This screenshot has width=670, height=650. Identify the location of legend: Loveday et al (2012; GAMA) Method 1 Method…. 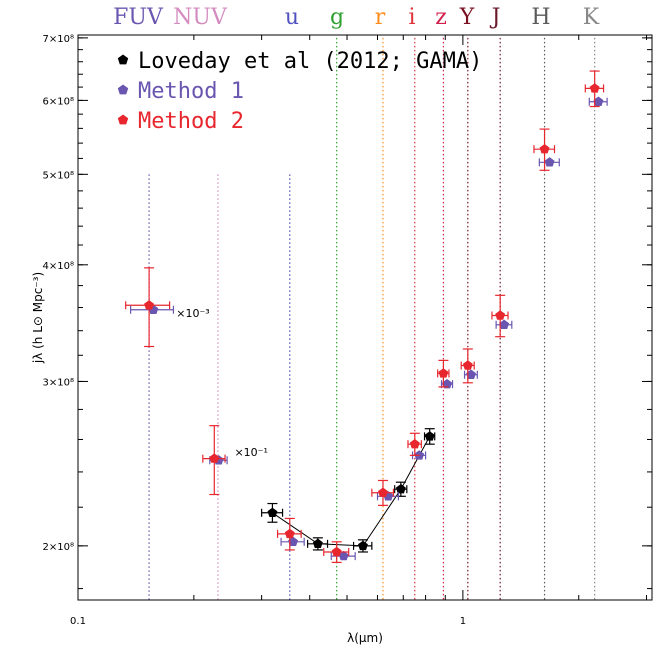
(299, 91).